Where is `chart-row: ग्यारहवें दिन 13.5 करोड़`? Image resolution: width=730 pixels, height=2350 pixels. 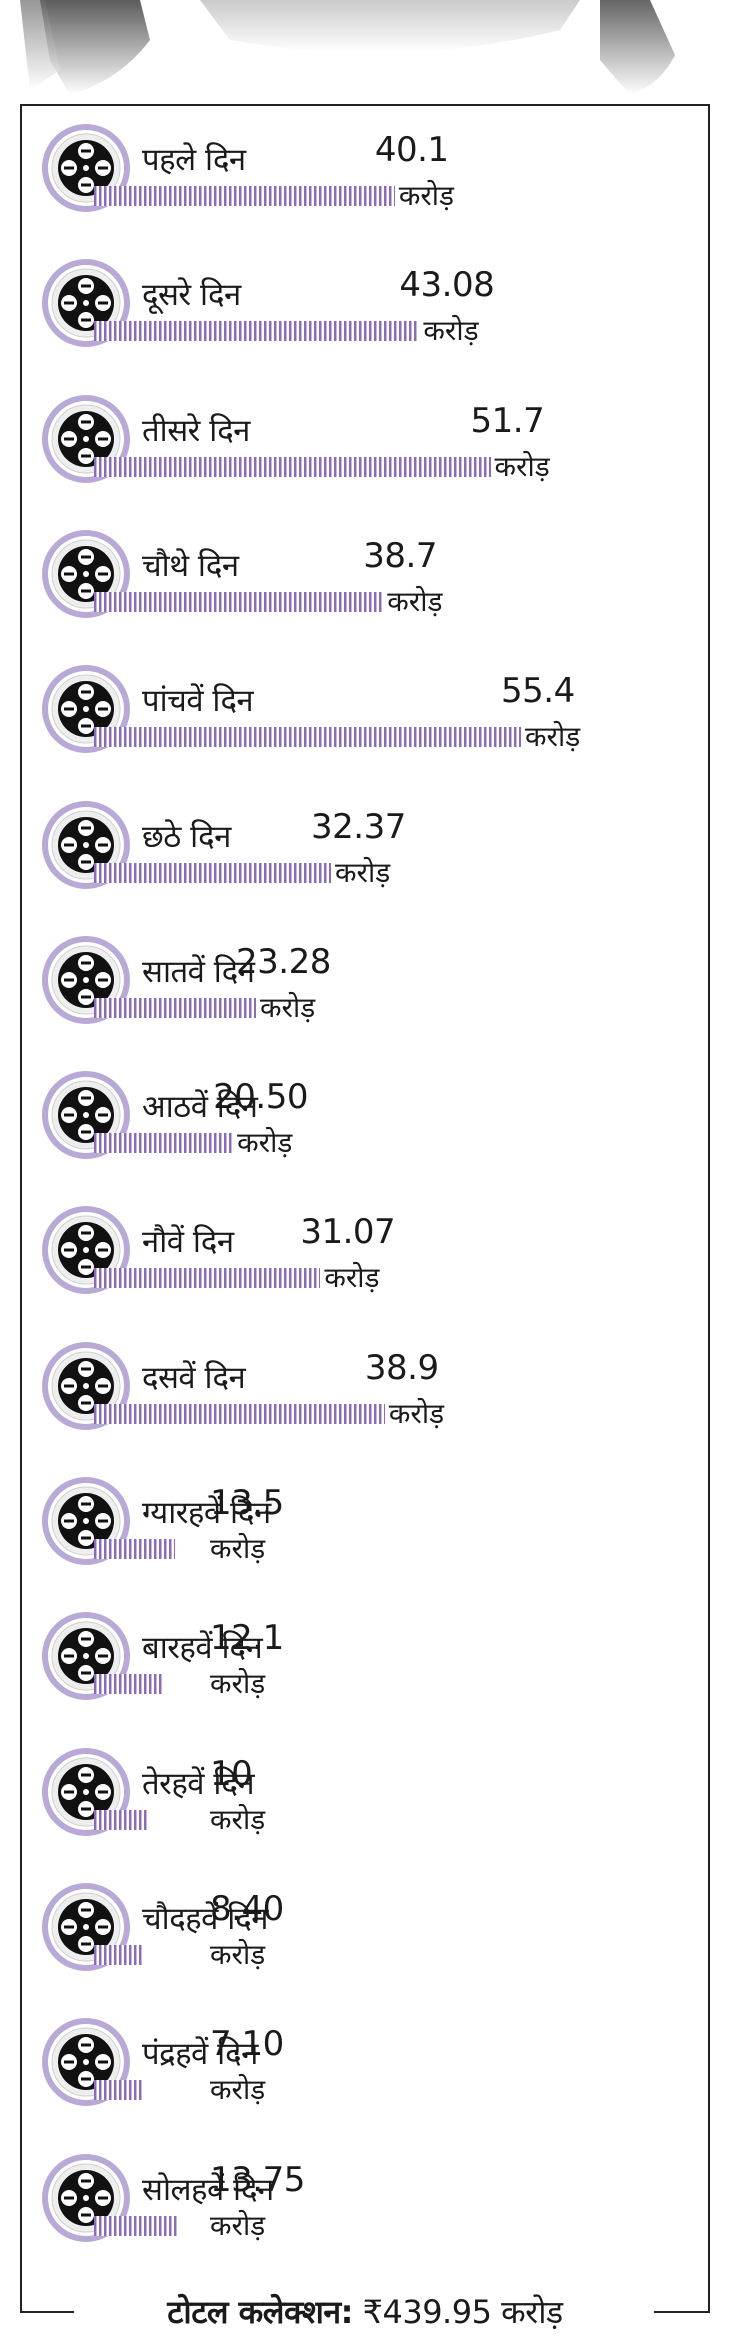 chart-row: ग्यारहवें दिन 13.5 करोड़ is located at coordinates (378, 1528).